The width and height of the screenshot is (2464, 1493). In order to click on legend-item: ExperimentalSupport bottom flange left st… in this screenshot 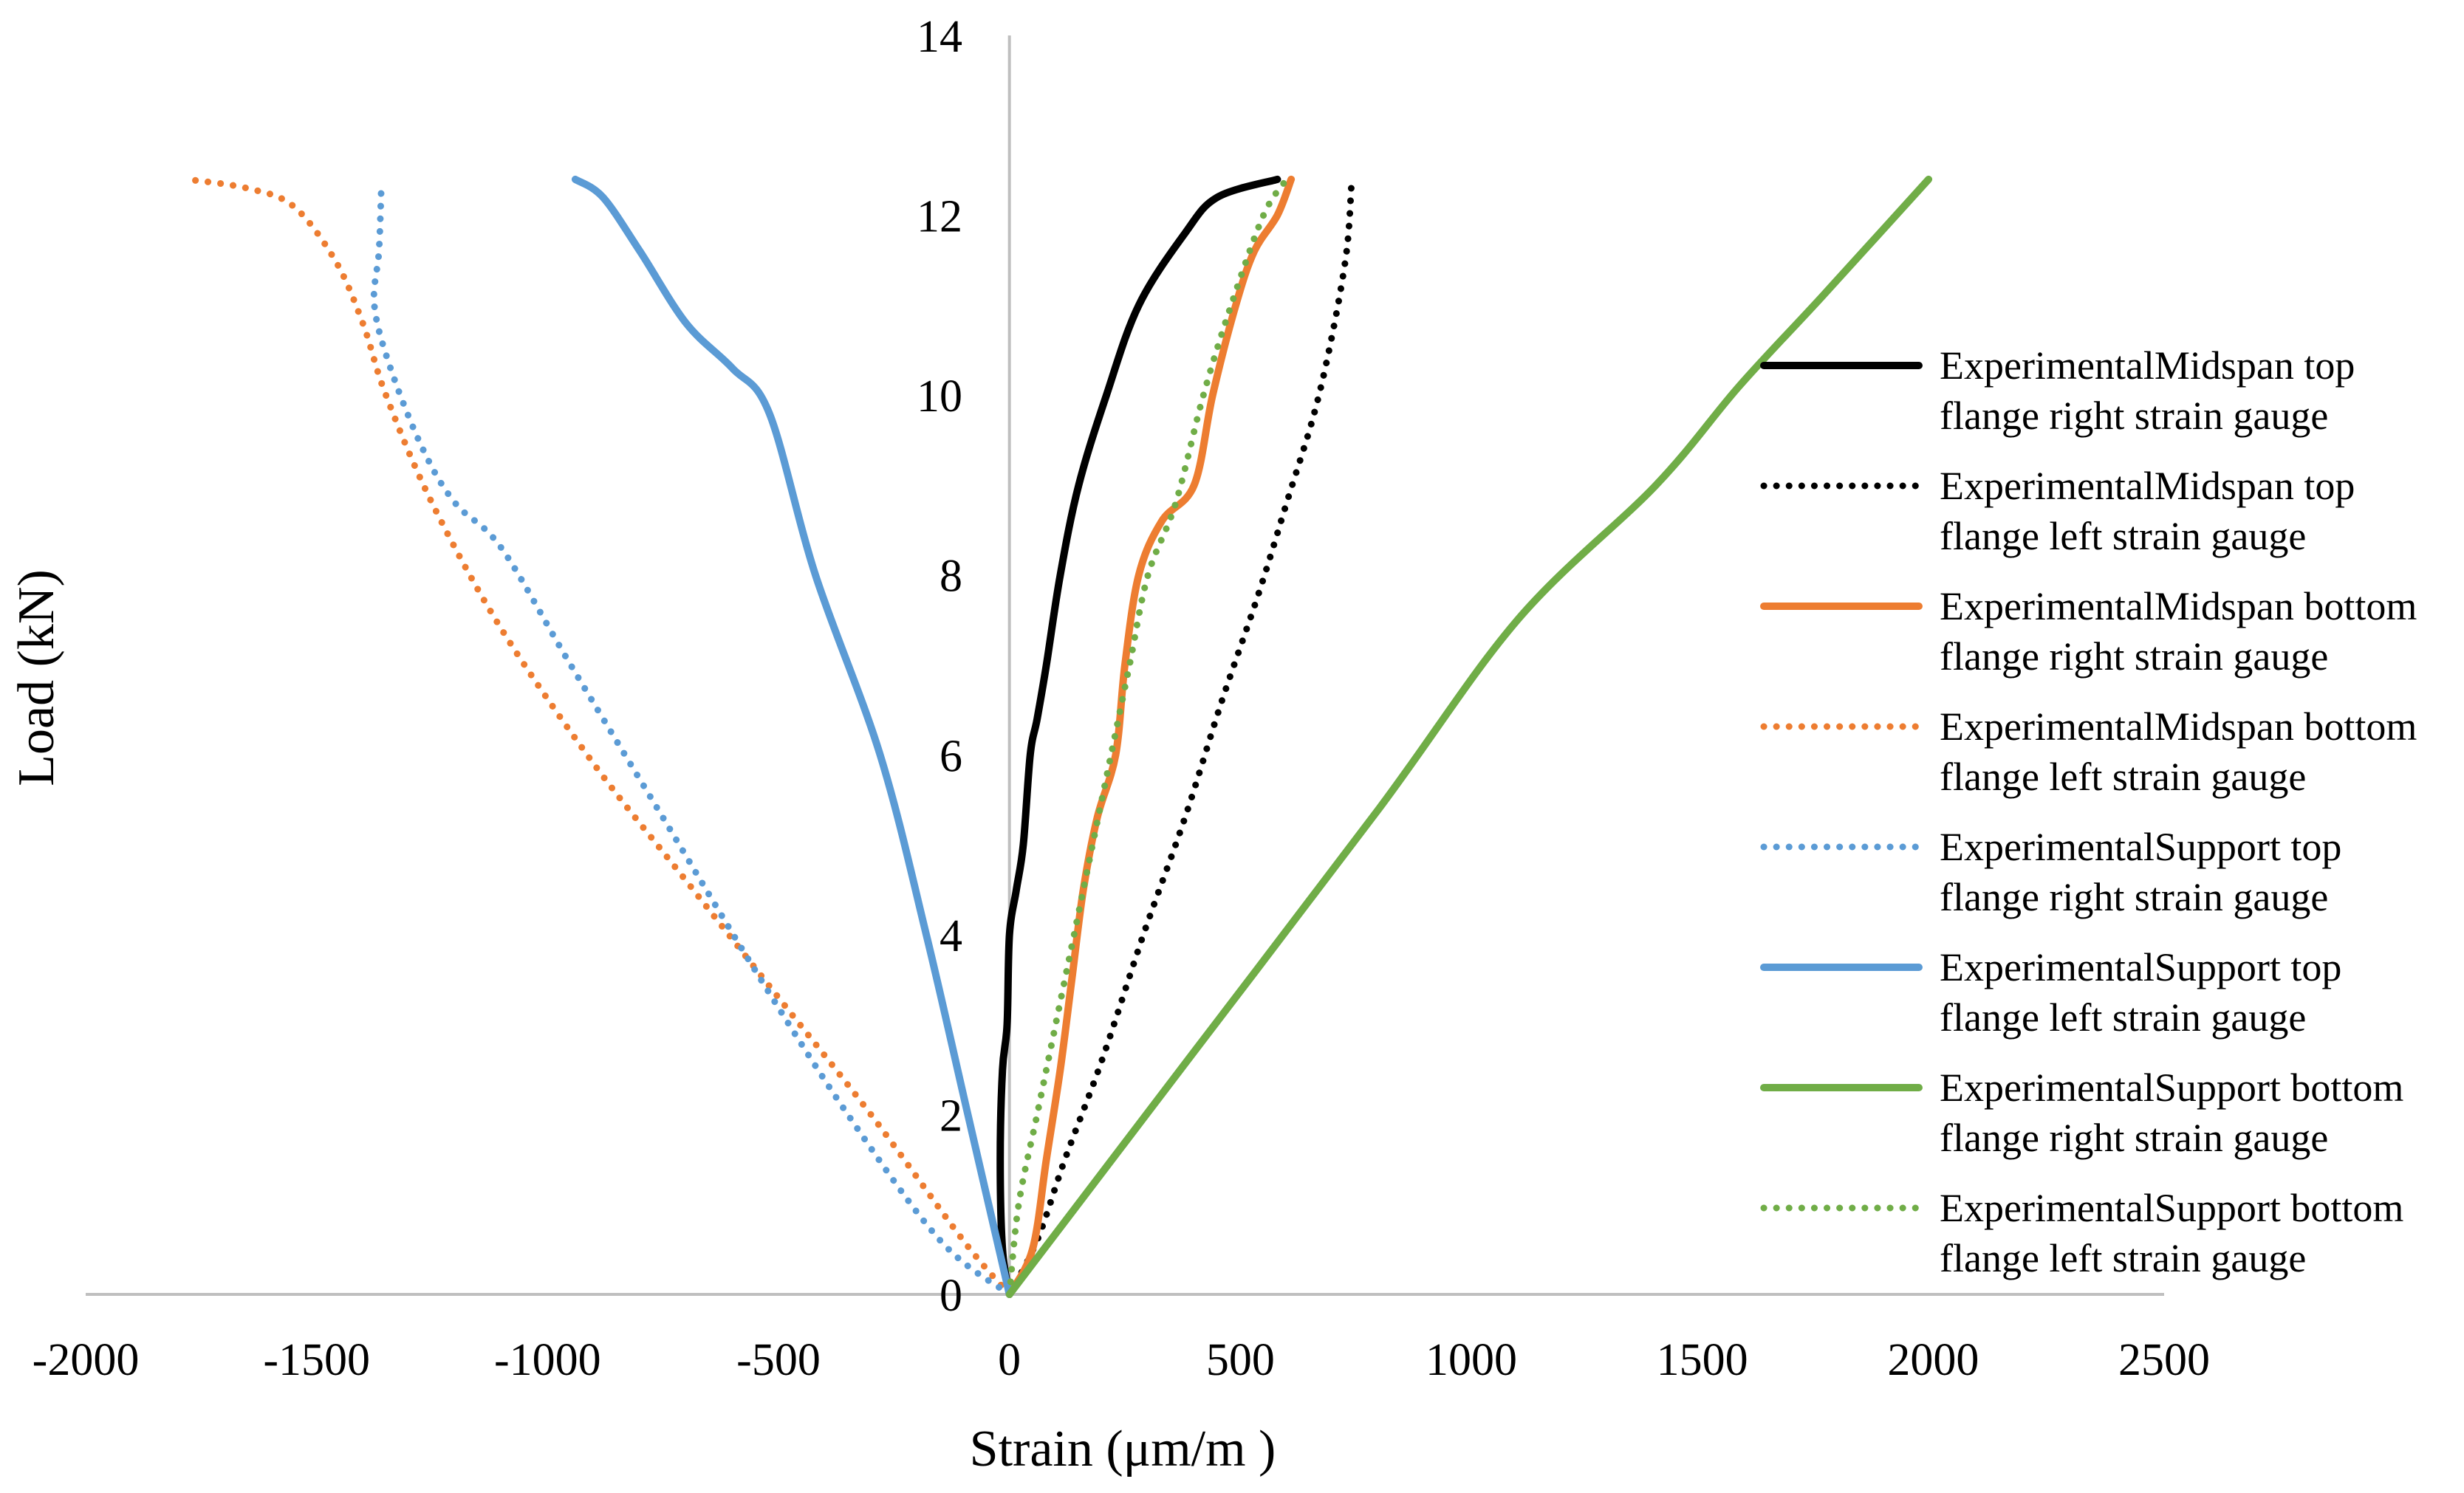, I will do `click(2081, 1233)`.